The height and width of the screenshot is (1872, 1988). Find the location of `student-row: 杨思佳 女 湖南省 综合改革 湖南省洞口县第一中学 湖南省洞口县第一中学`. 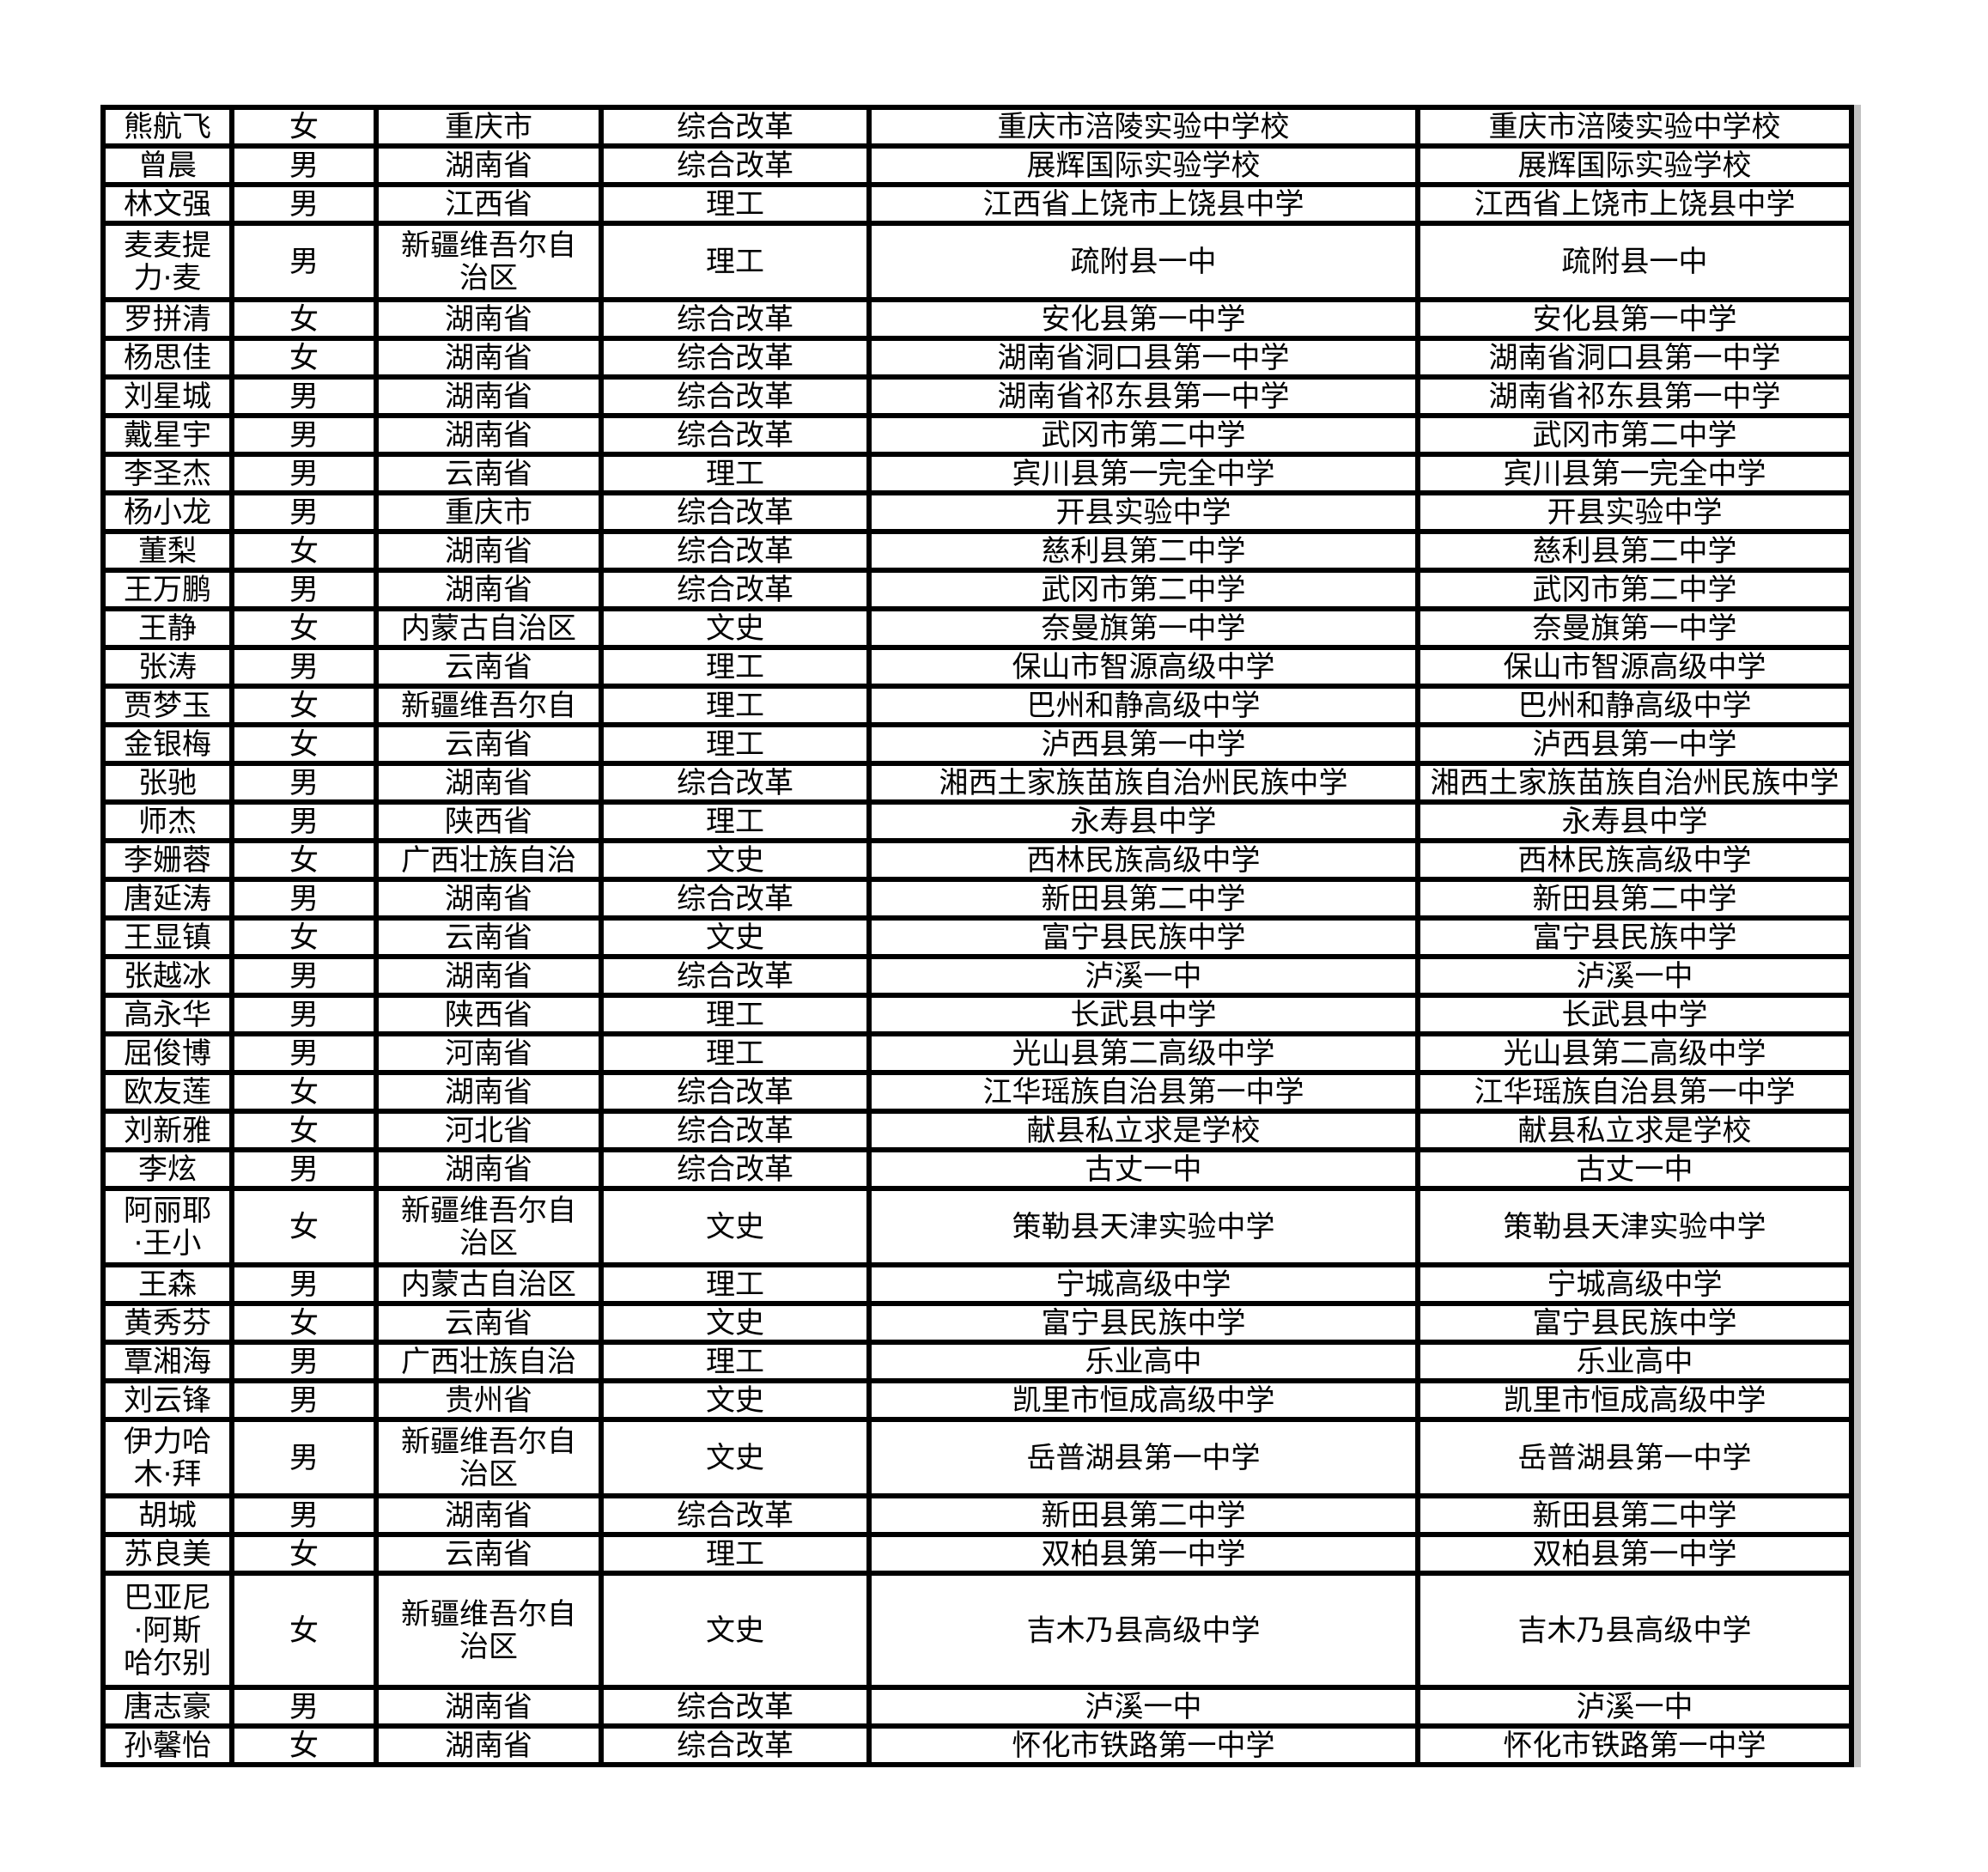

student-row: 杨思佳 女 湖南省 综合改革 湖南省洞口县第一中学 湖南省洞口县第一中学 is located at coordinates (977, 358).